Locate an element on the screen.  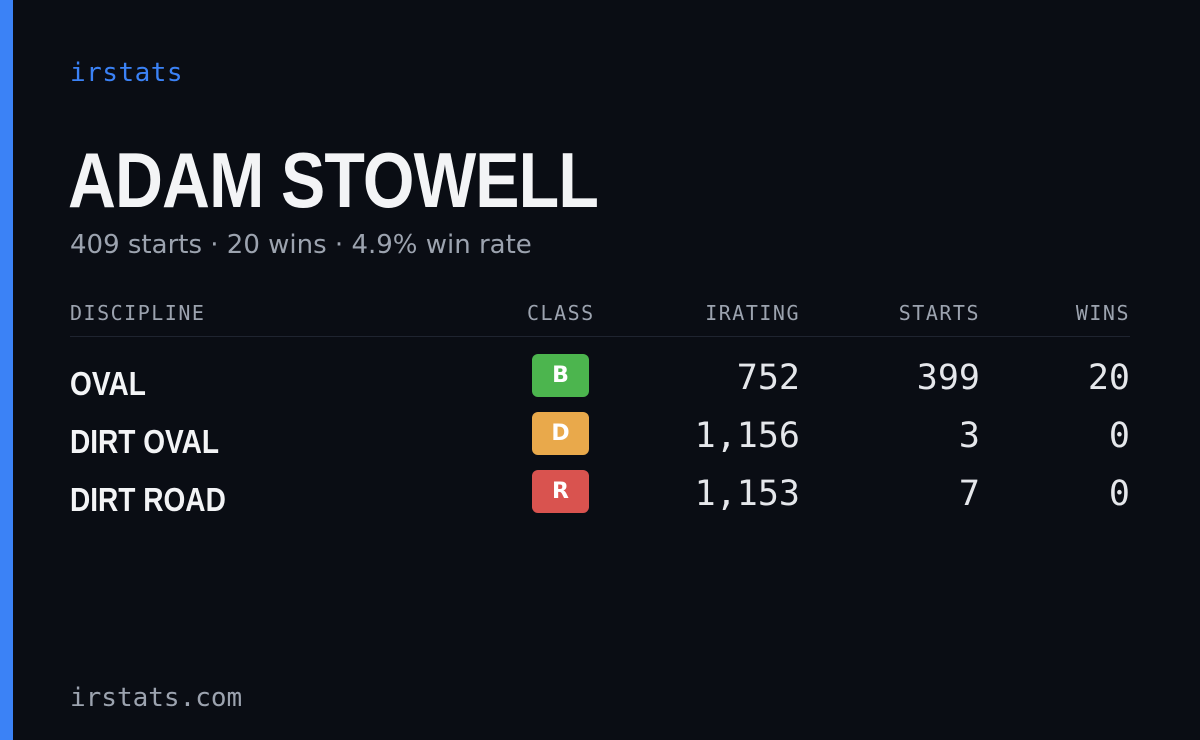
table-header: DISCIPLINE CLASS IRATING STARTS WINS is located at coordinates (600, 318).